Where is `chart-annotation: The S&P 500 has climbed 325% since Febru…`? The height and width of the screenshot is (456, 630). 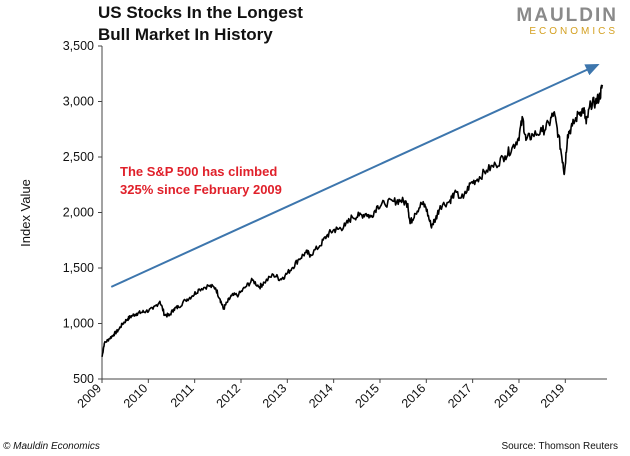
chart-annotation: The S&P 500 has climbed 325% since Febru… is located at coordinates (201, 181).